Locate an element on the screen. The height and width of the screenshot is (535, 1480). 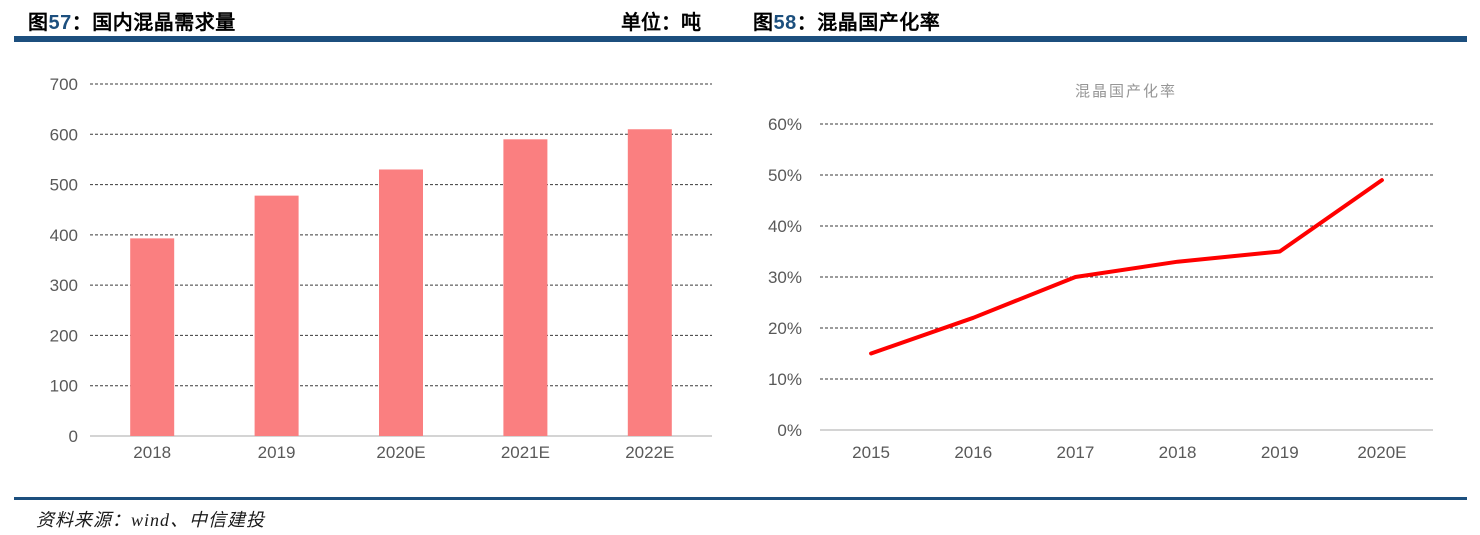
y-tick-label: 50% is located at coordinates (785, 175).